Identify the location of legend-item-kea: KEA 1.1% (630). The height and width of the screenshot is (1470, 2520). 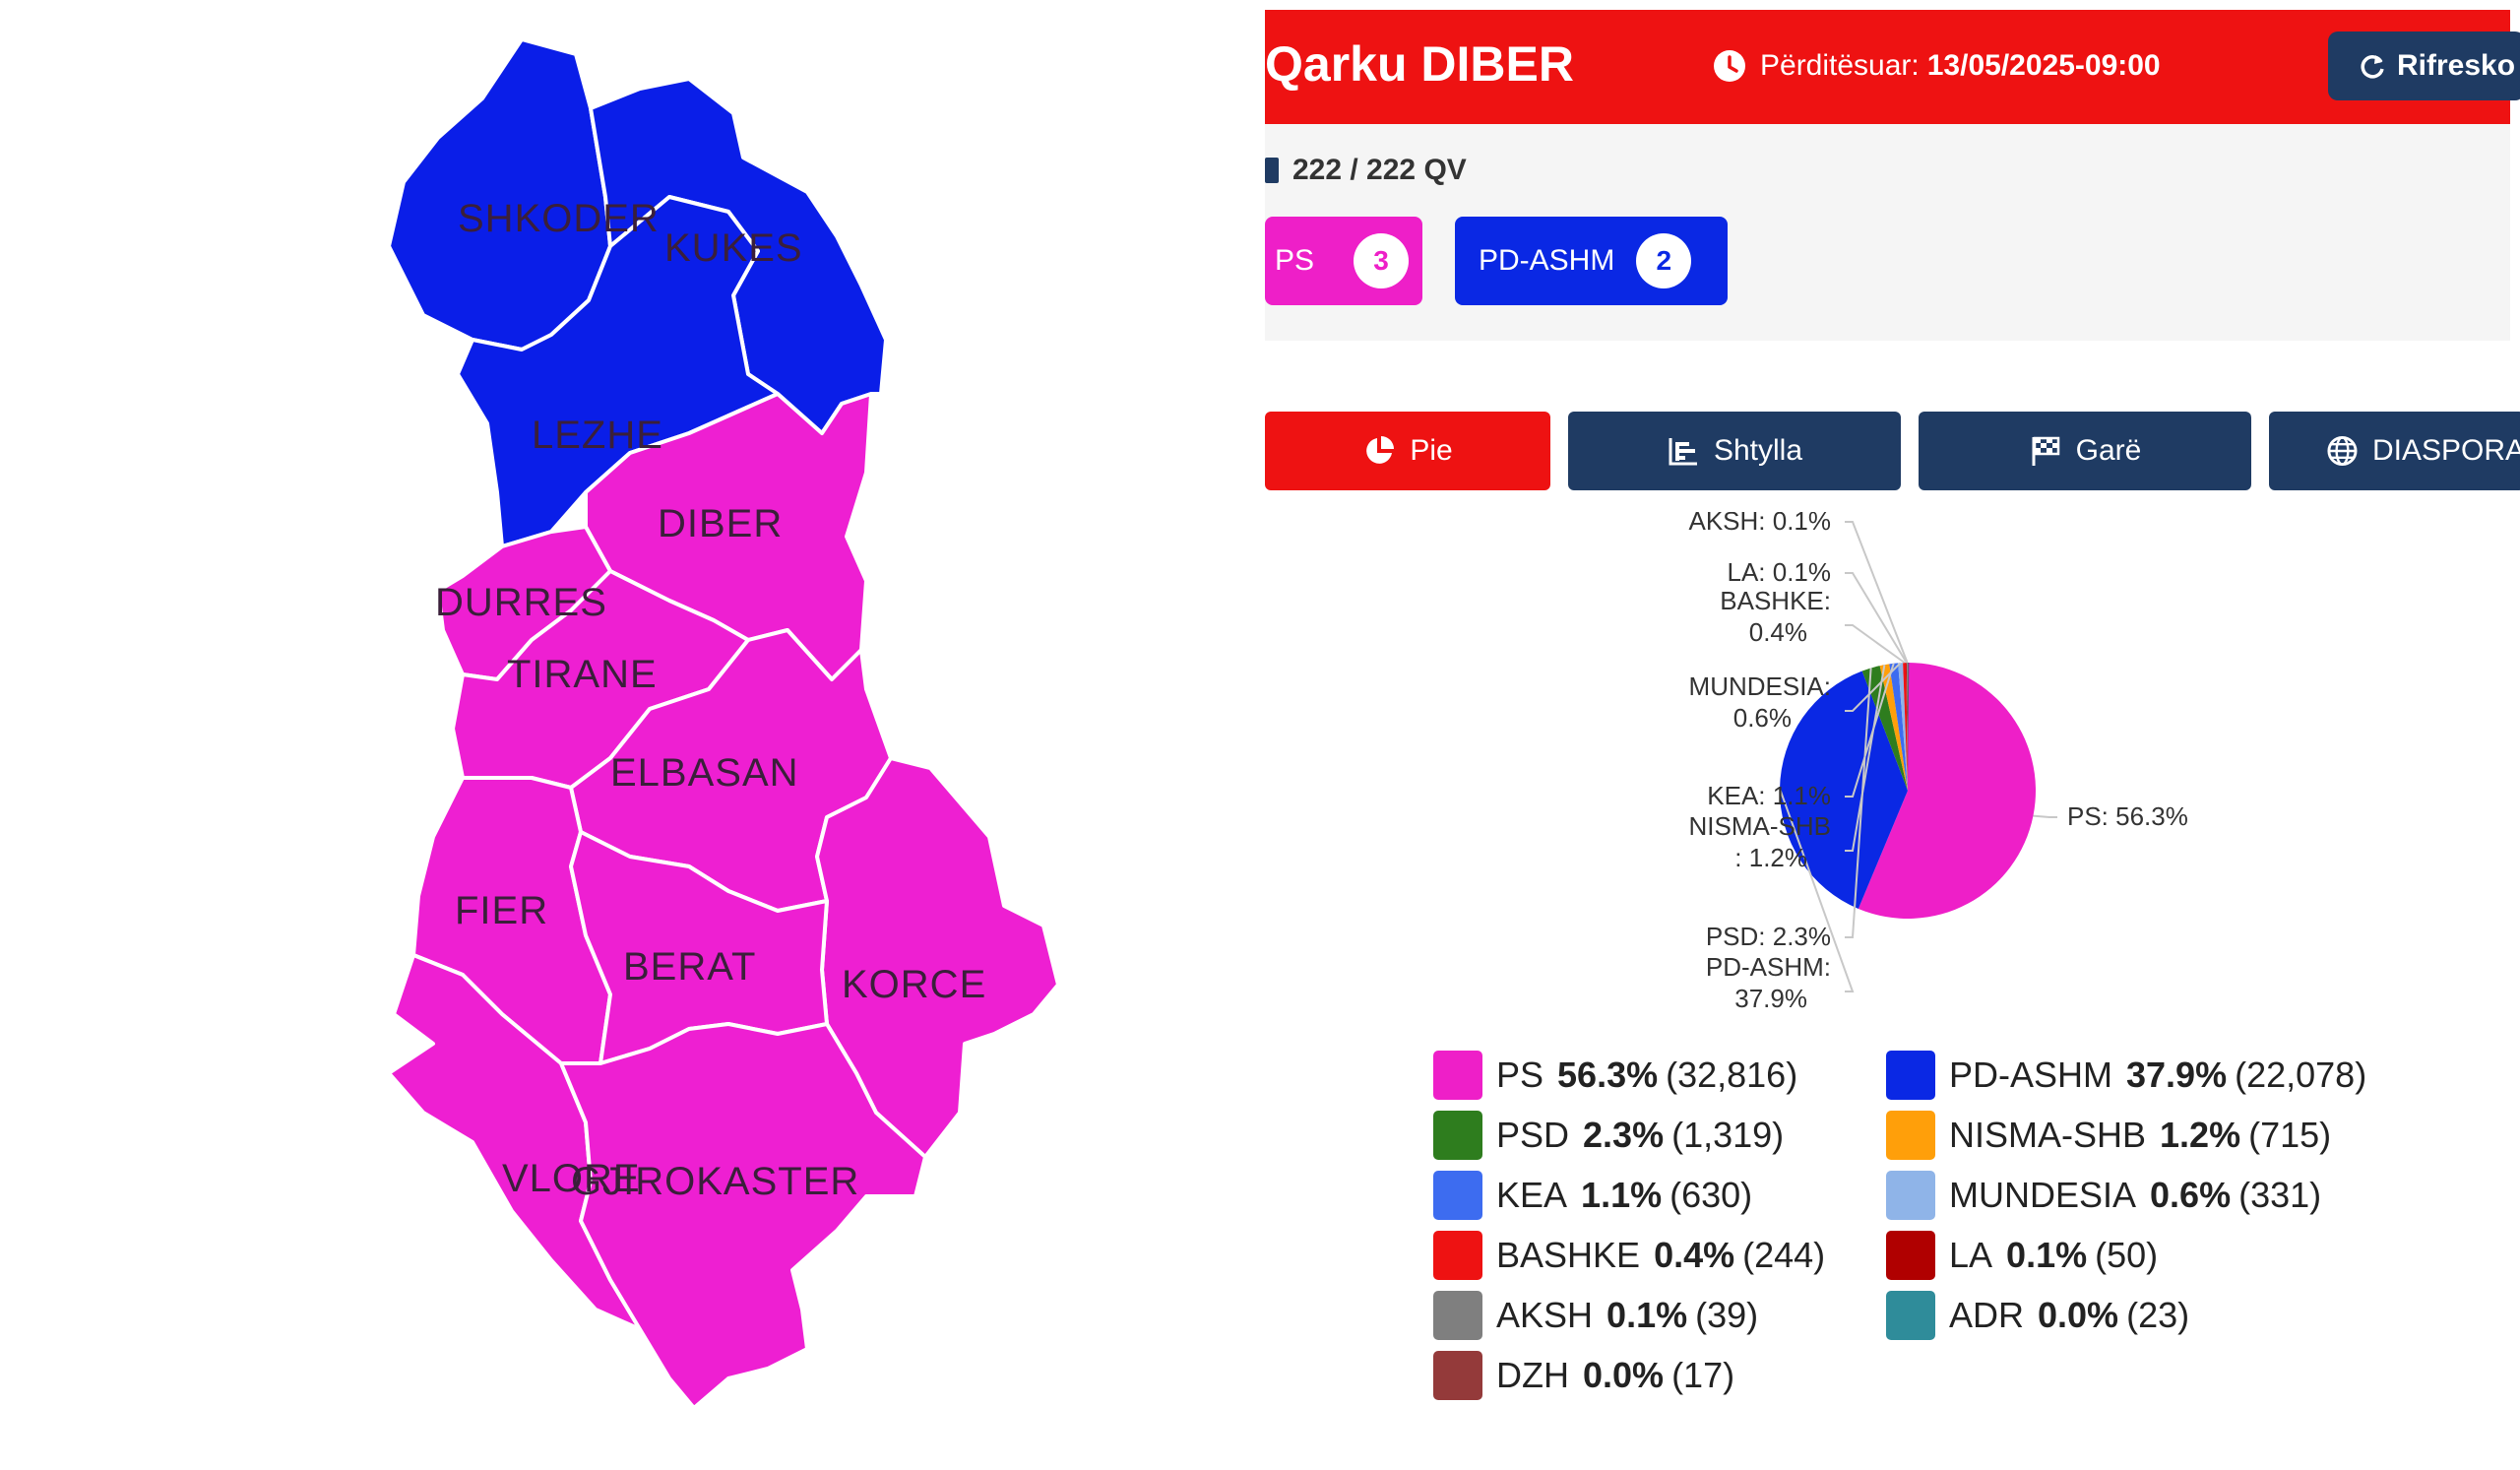
(1592, 1195).